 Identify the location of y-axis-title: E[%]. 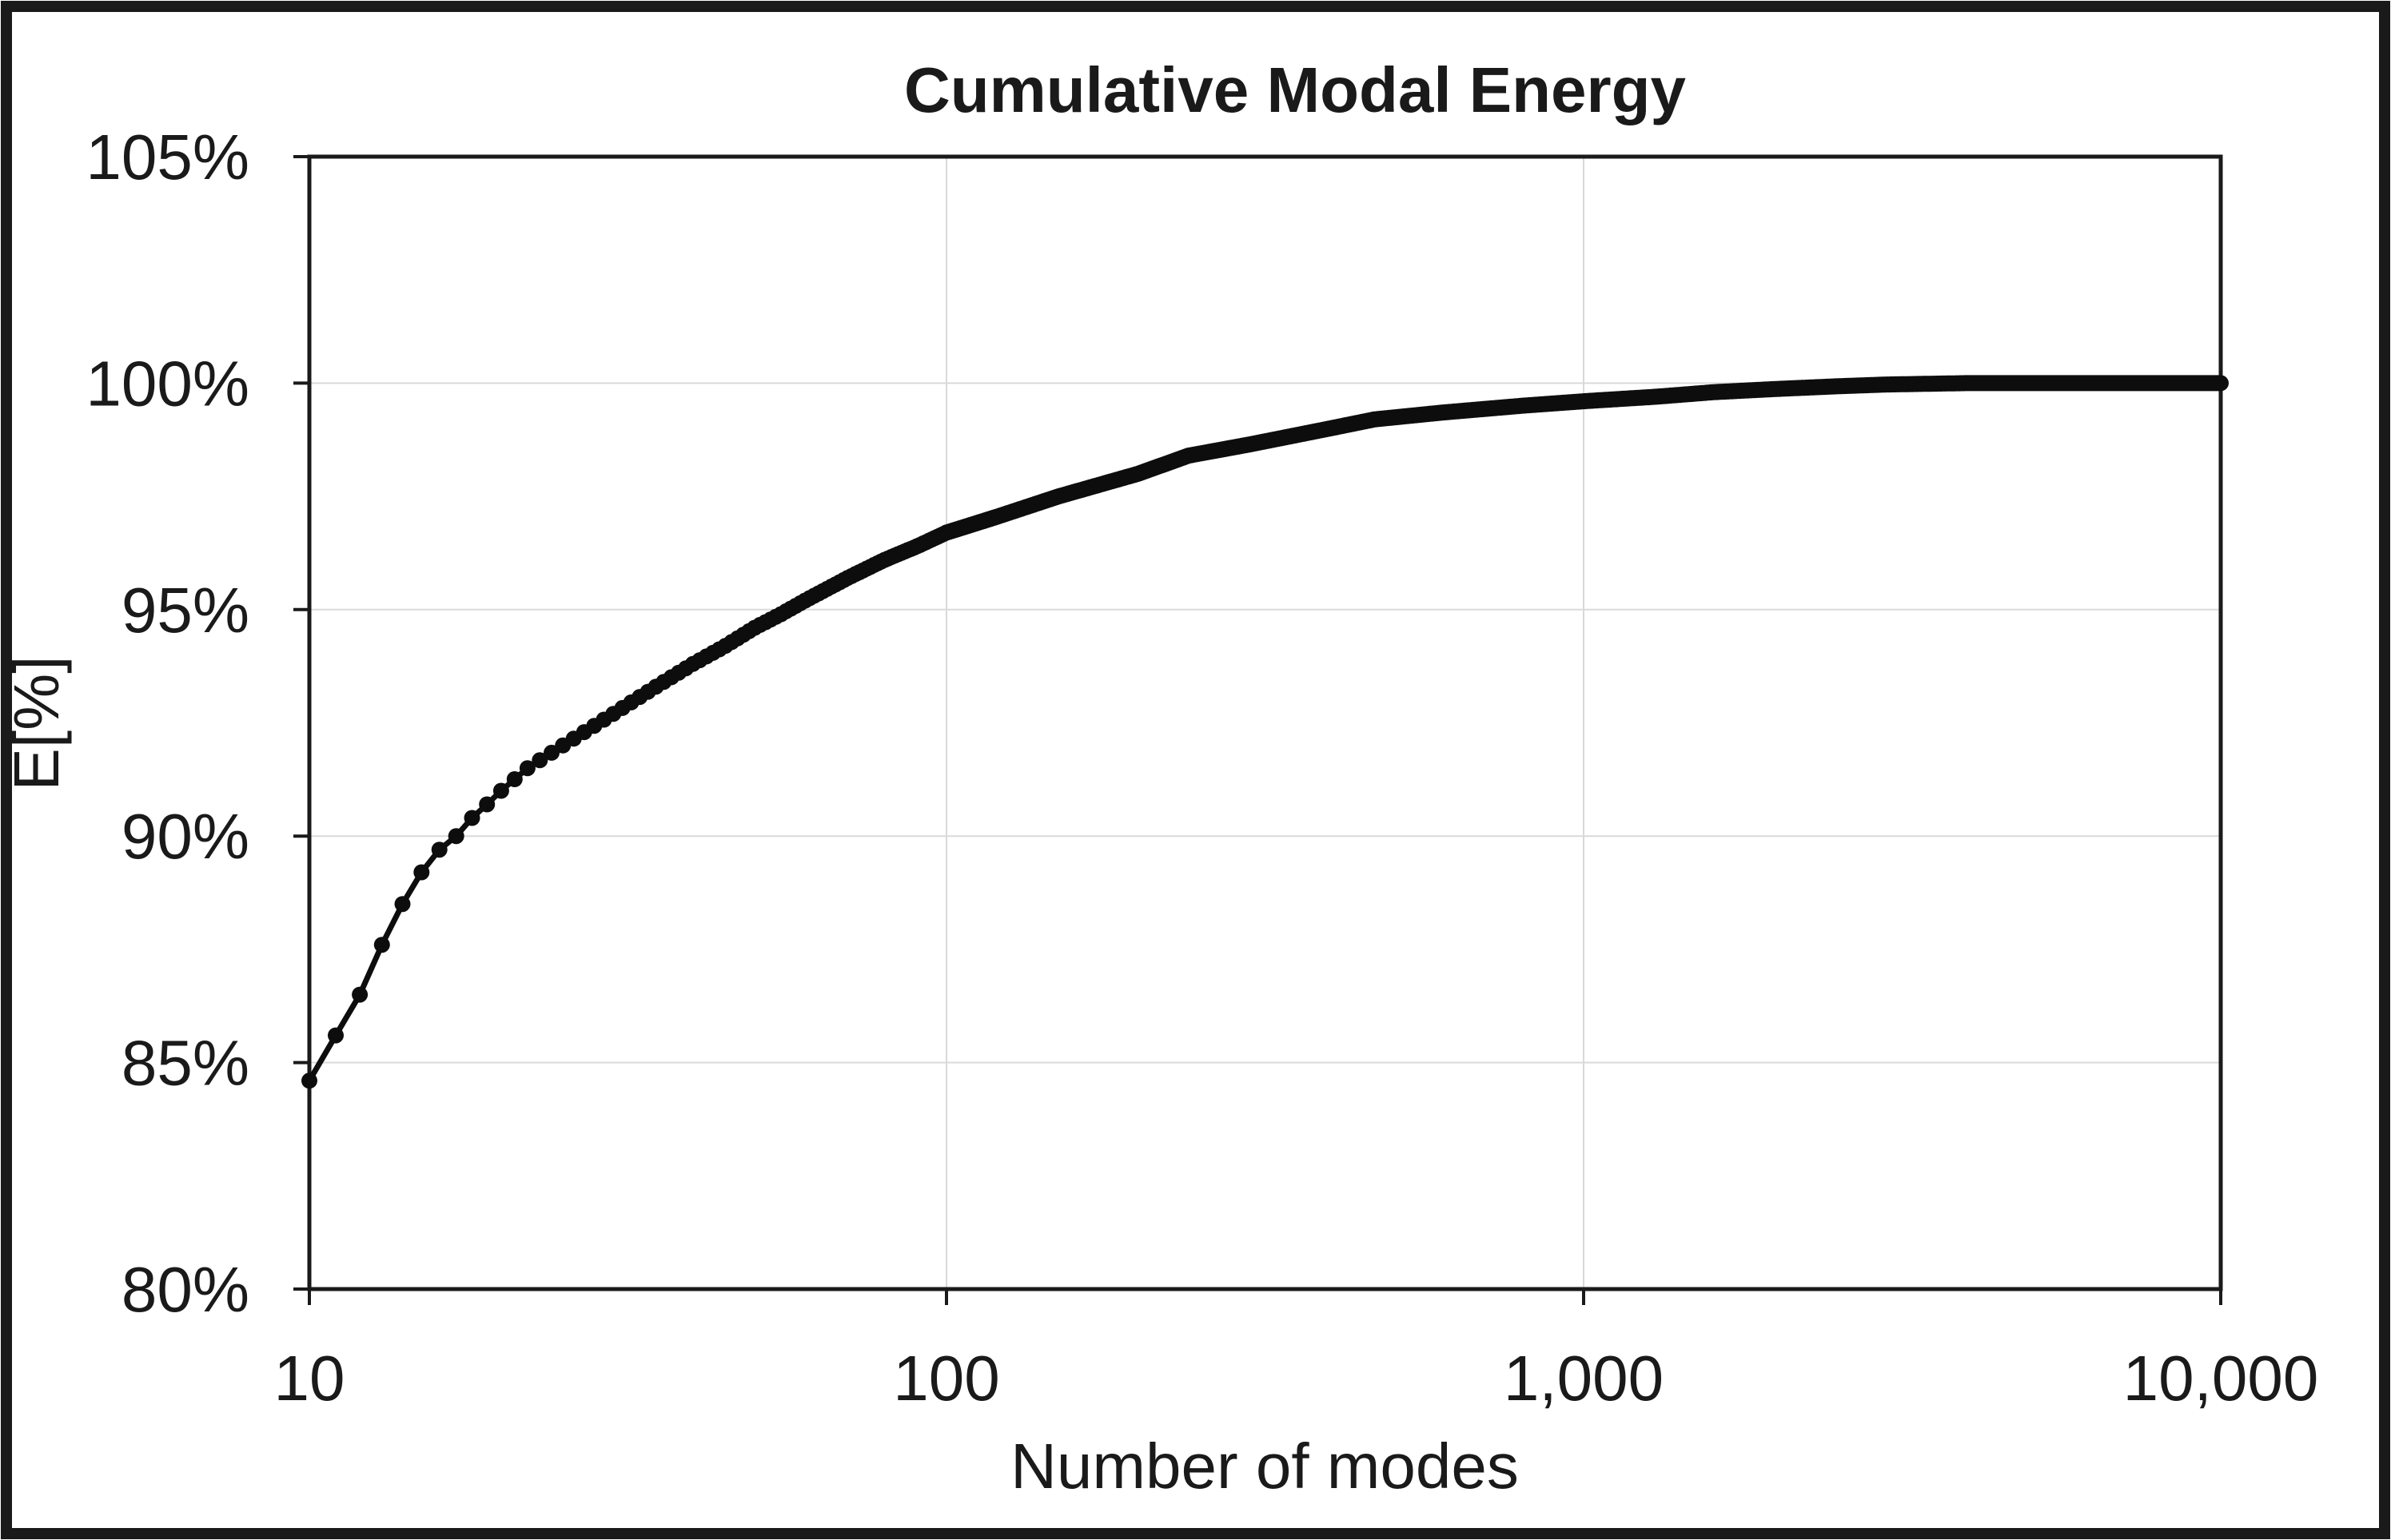
(36, 723).